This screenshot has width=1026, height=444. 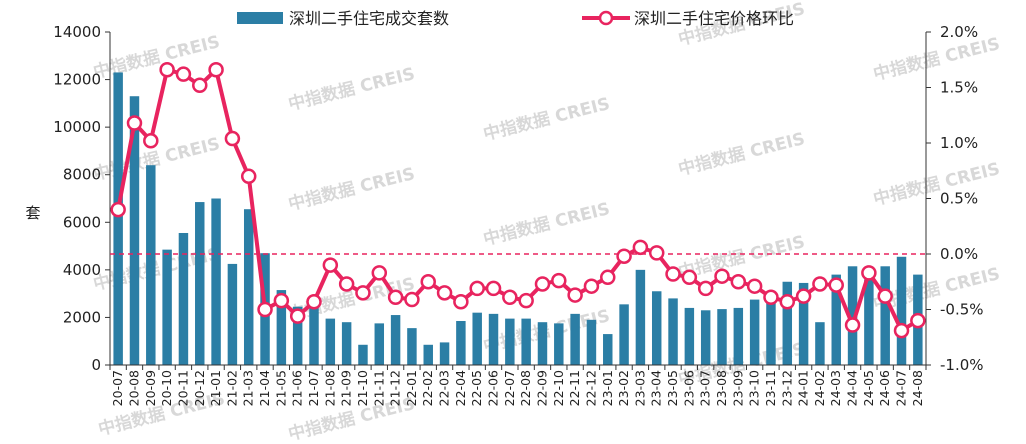 I want to click on right-tick-label: 2.0%, so click(x=959, y=32).